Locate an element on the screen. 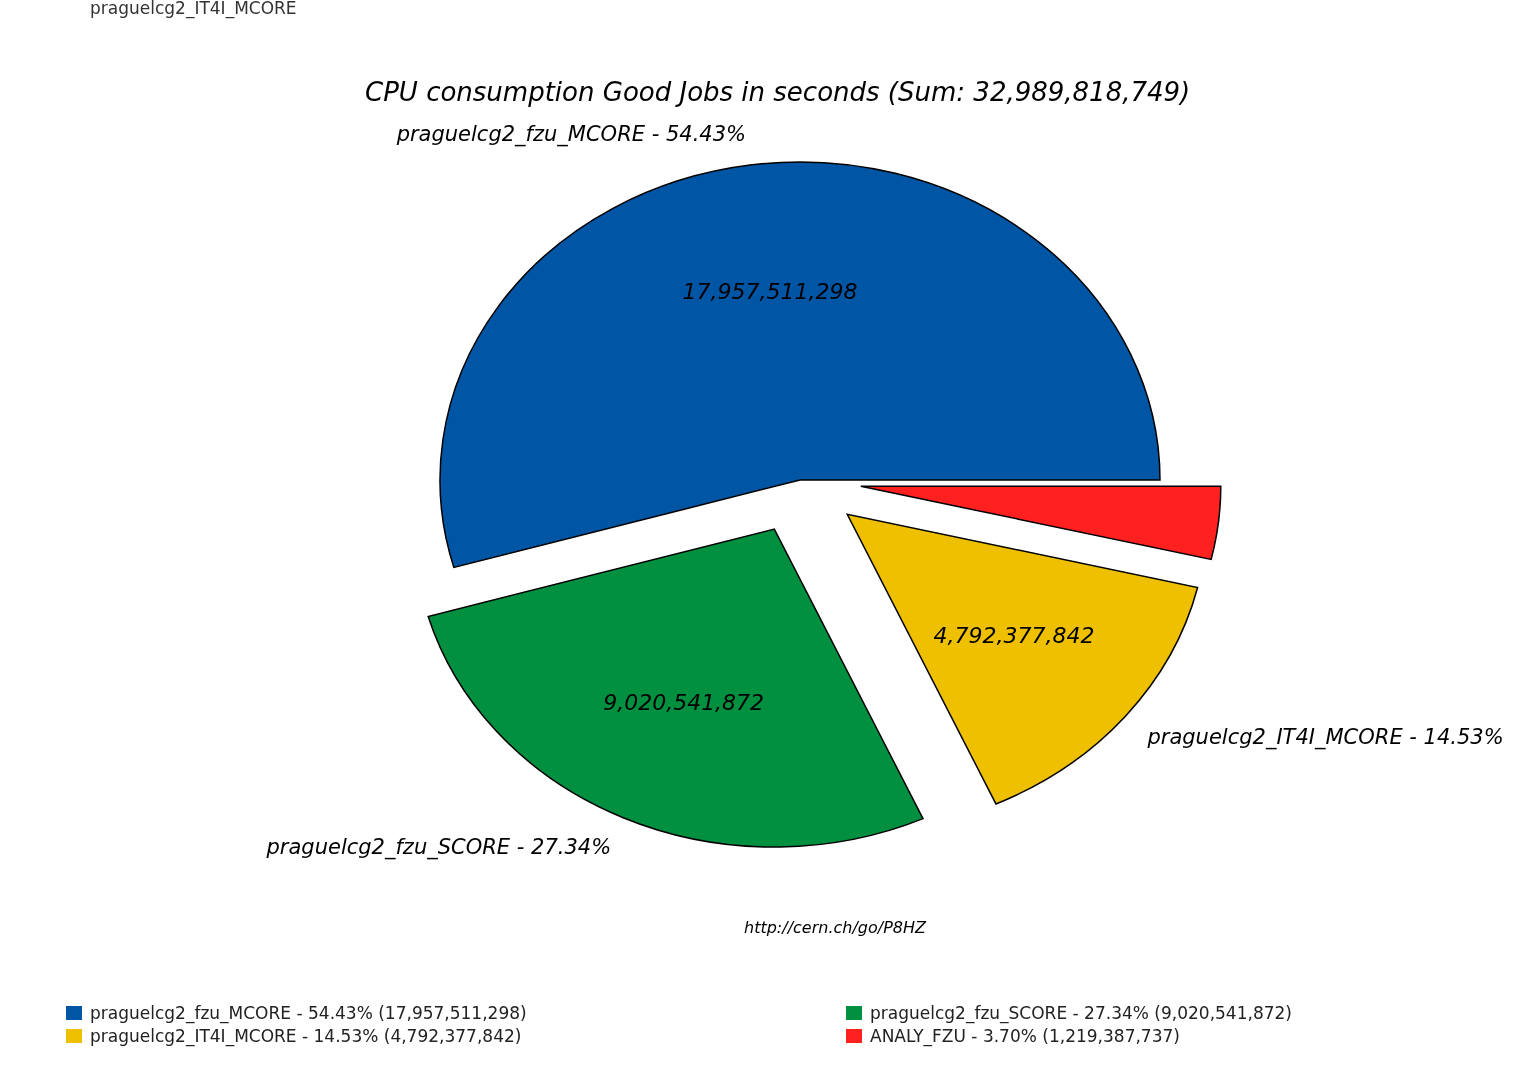 The image size is (1527, 1079). legend-label: ANALY_FZU - 3.70% (1,219,387,737) is located at coordinates (1025, 1036).